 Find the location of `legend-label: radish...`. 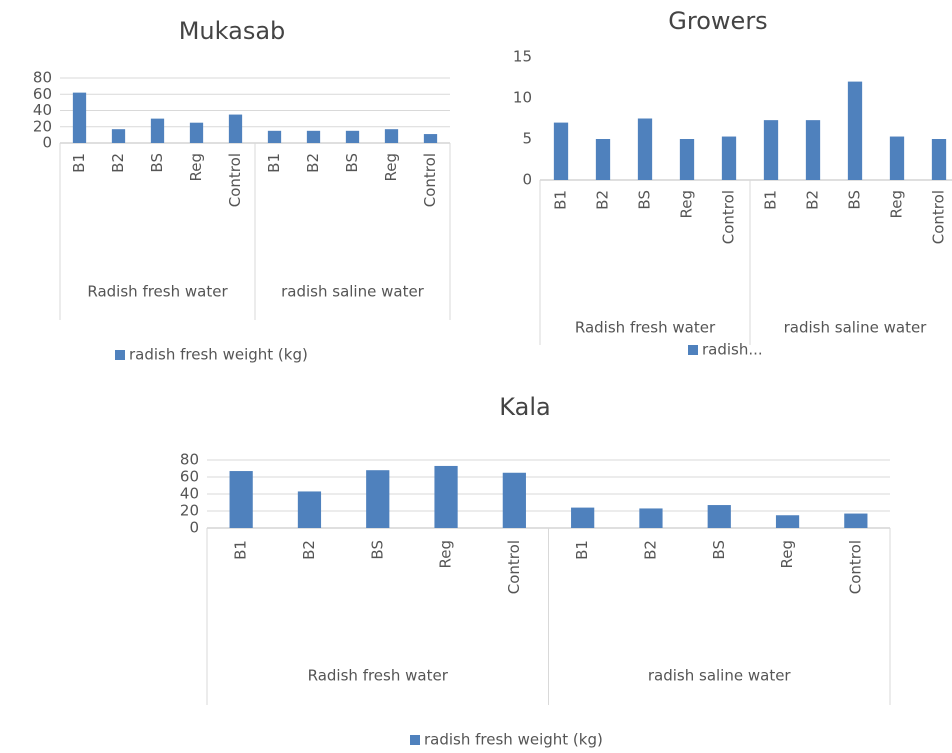

legend-label: radish... is located at coordinates (732, 350).